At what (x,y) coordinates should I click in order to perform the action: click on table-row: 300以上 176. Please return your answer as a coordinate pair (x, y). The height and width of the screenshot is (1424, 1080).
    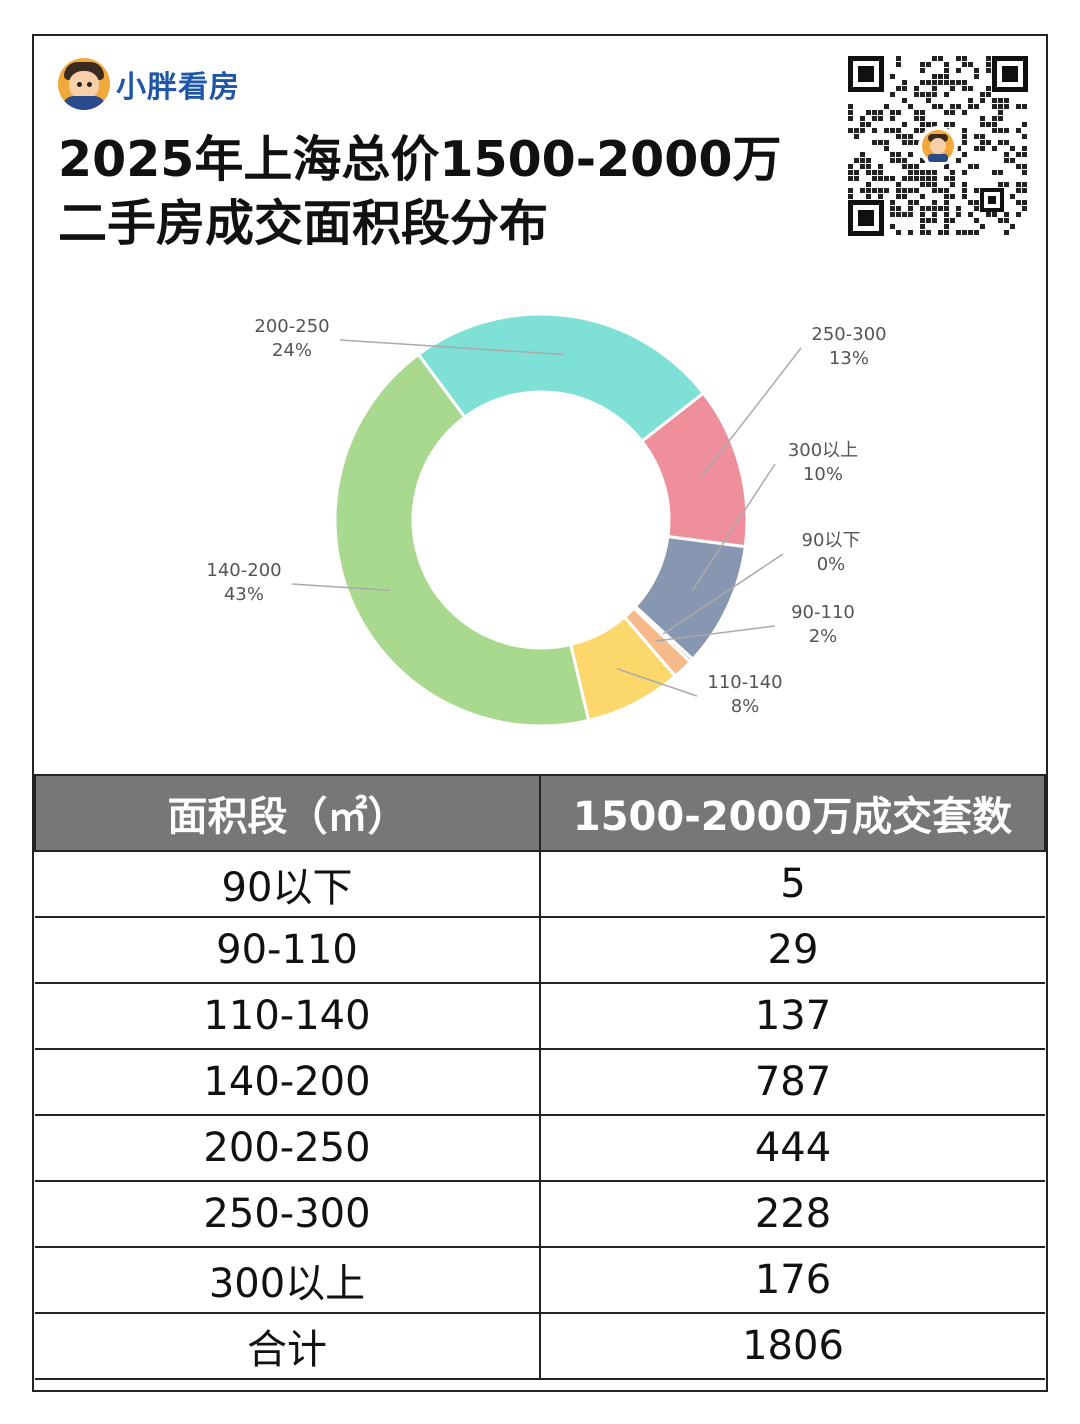
    Looking at the image, I should click on (540, 1280).